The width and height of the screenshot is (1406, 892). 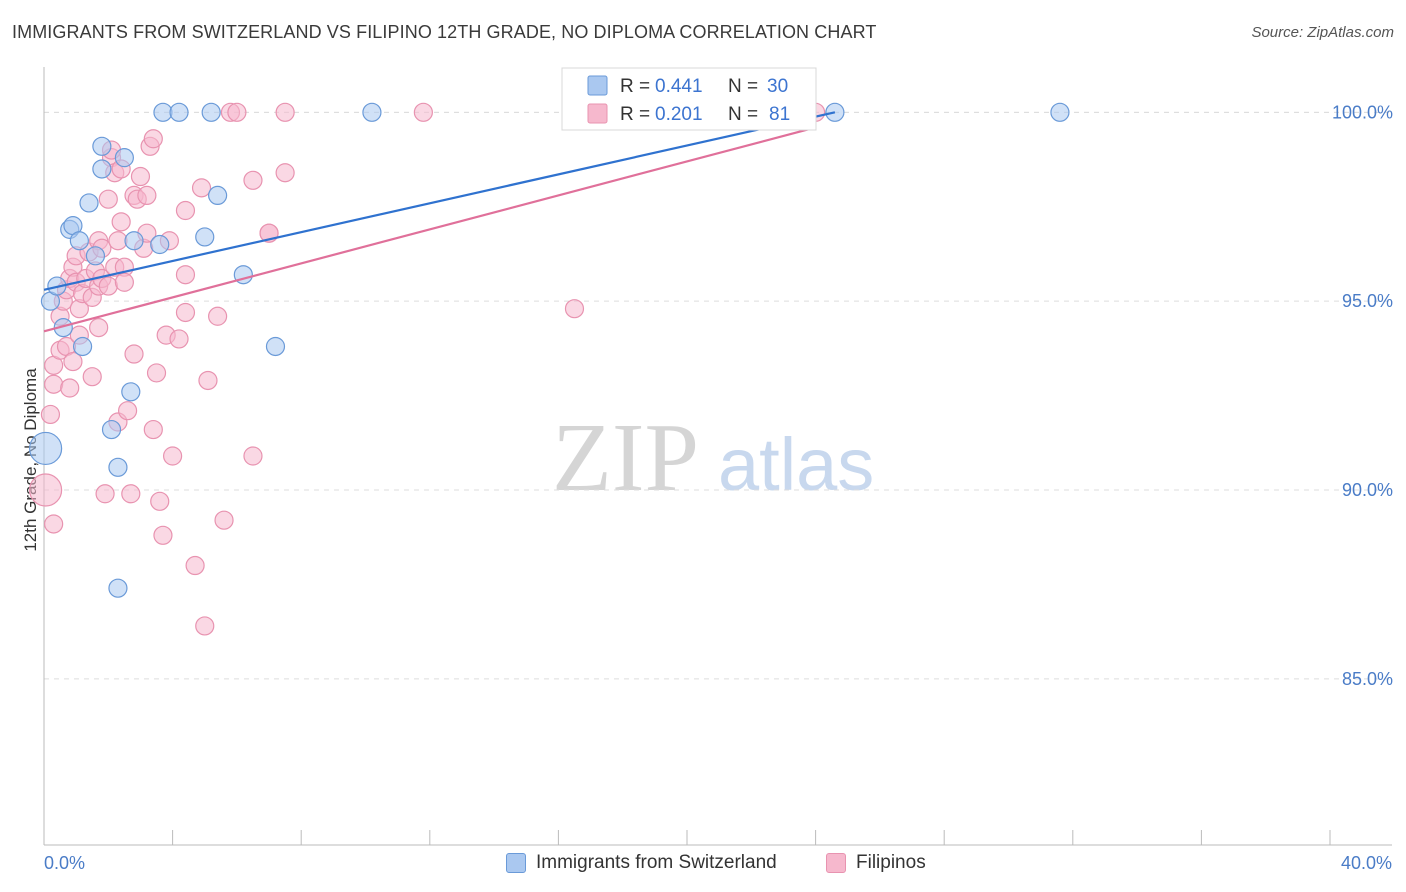 What do you see at coordinates (1362, 112) in the screenshot?
I see `y-tick-label-100: 100.0%` at bounding box center [1362, 112].